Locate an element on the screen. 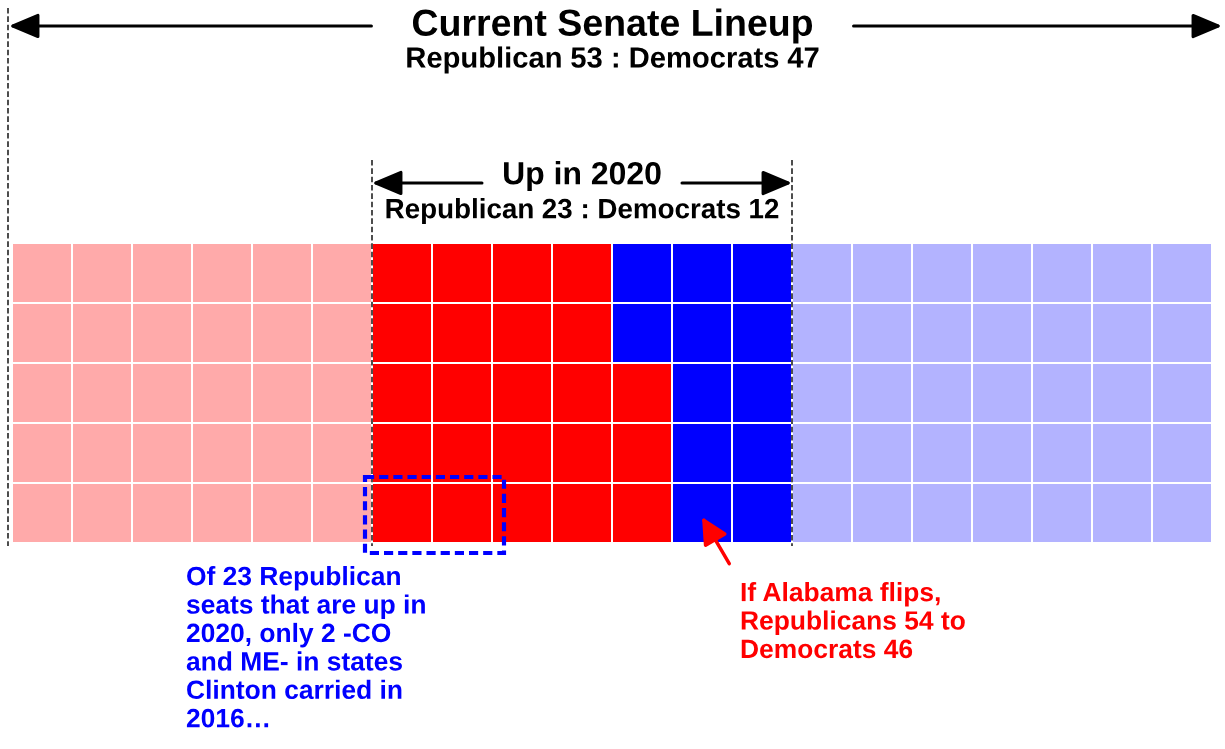 The image size is (1225, 749). data-label: 47 is located at coordinates (803, 57).